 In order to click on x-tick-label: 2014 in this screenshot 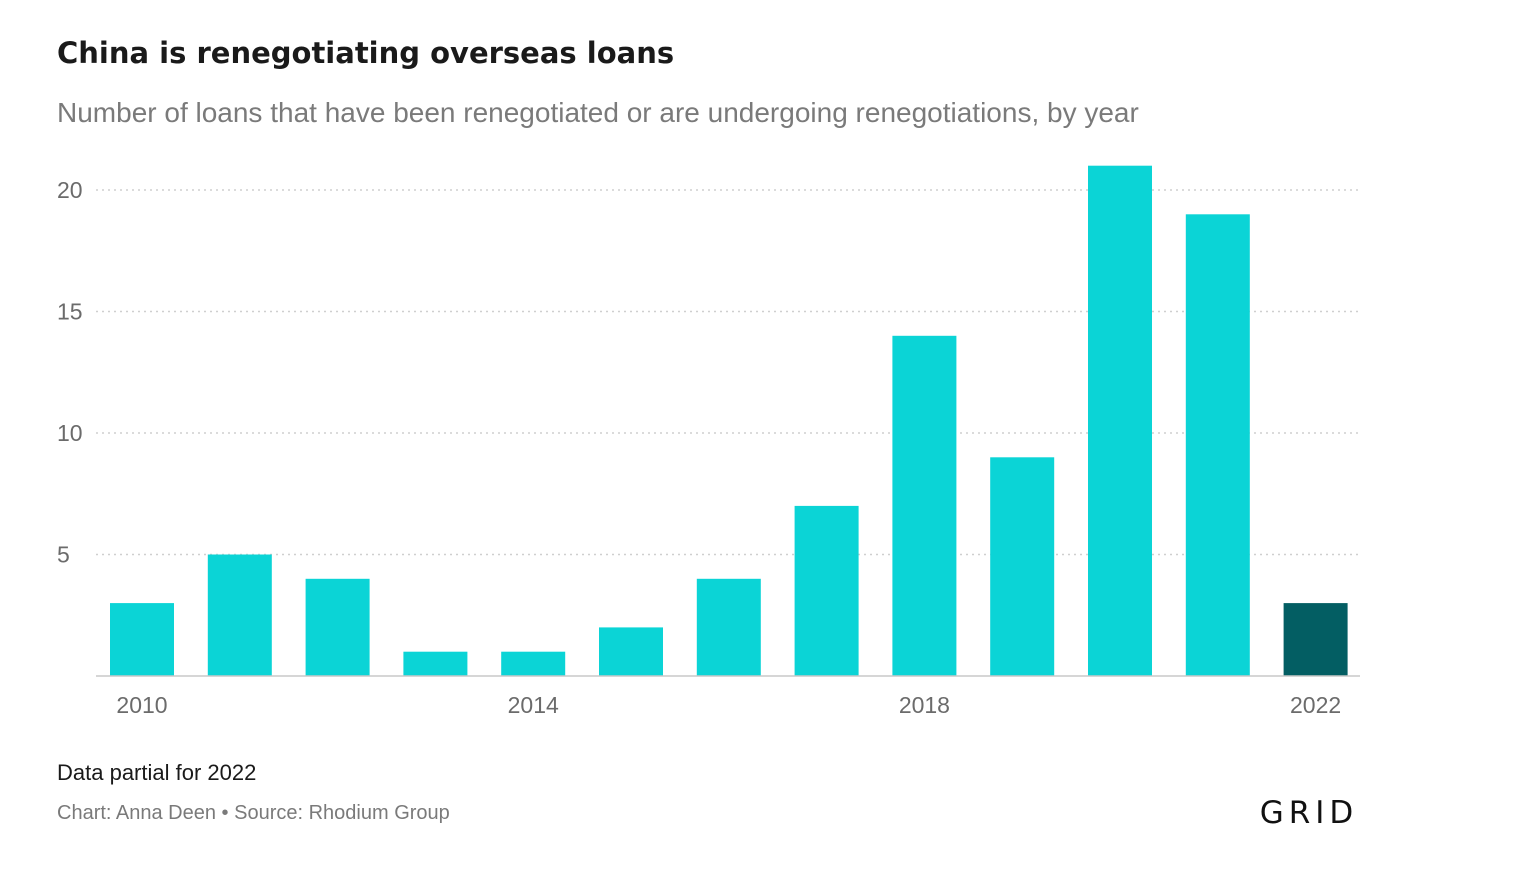, I will do `click(533, 705)`.